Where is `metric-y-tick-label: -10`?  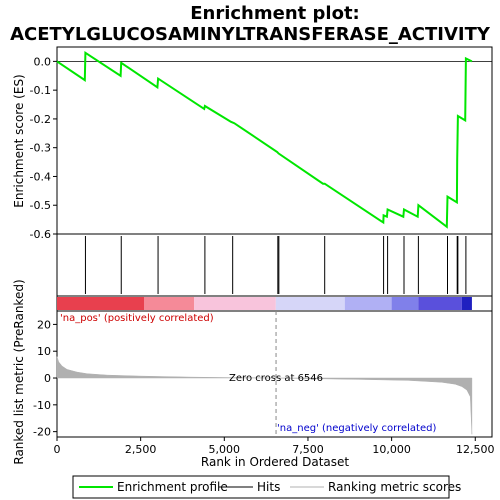 metric-y-tick-label: -10 is located at coordinates (42, 405).